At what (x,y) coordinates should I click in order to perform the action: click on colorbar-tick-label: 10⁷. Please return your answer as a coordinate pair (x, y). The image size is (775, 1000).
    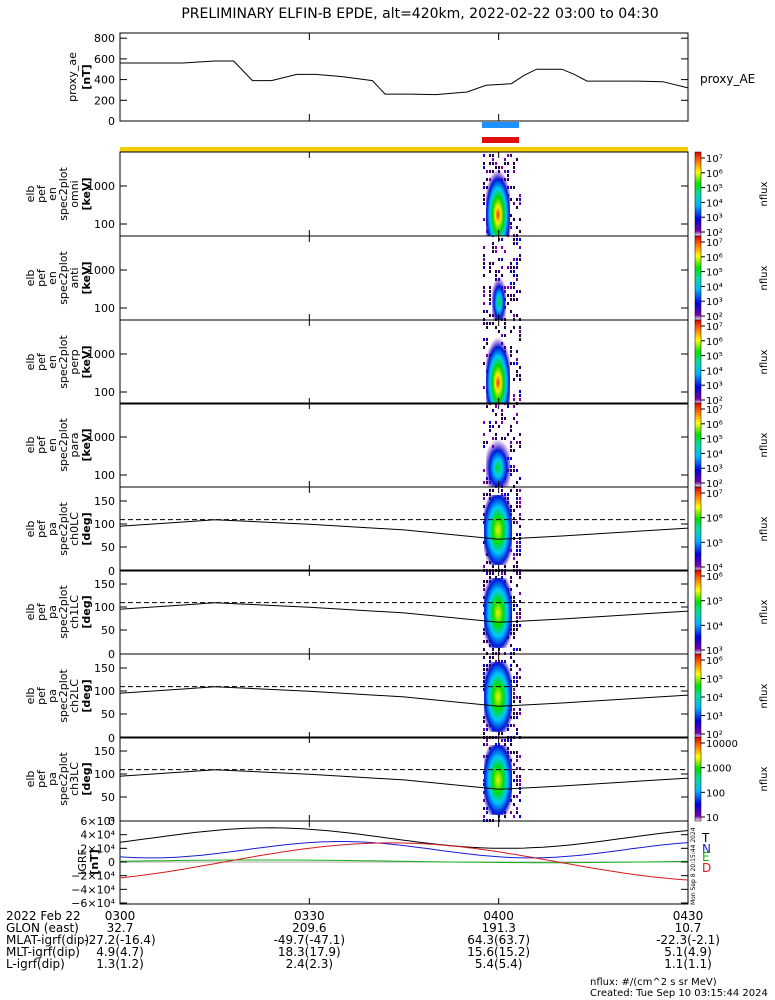
    Looking at the image, I should click on (714, 410).